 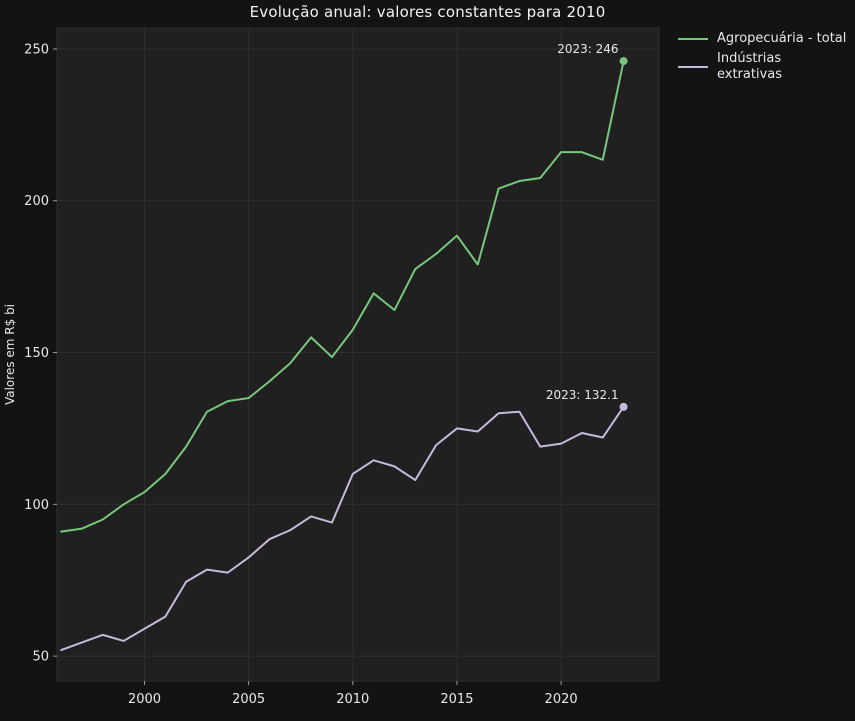 I want to click on y-tick-label: 250, so click(x=36, y=49).